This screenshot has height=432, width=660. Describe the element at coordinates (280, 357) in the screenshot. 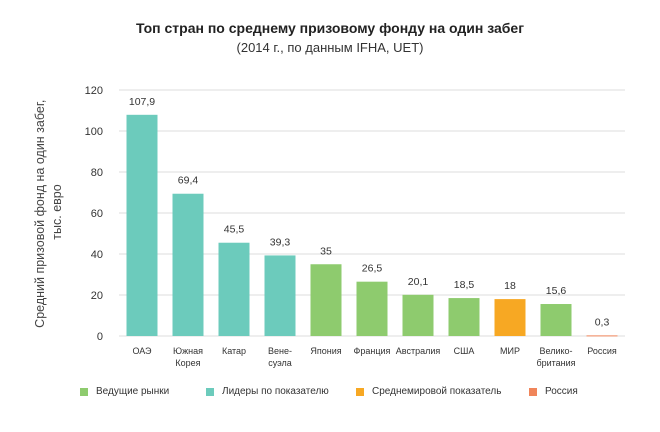

I see `category-label-3: Вене-суэла` at that location.